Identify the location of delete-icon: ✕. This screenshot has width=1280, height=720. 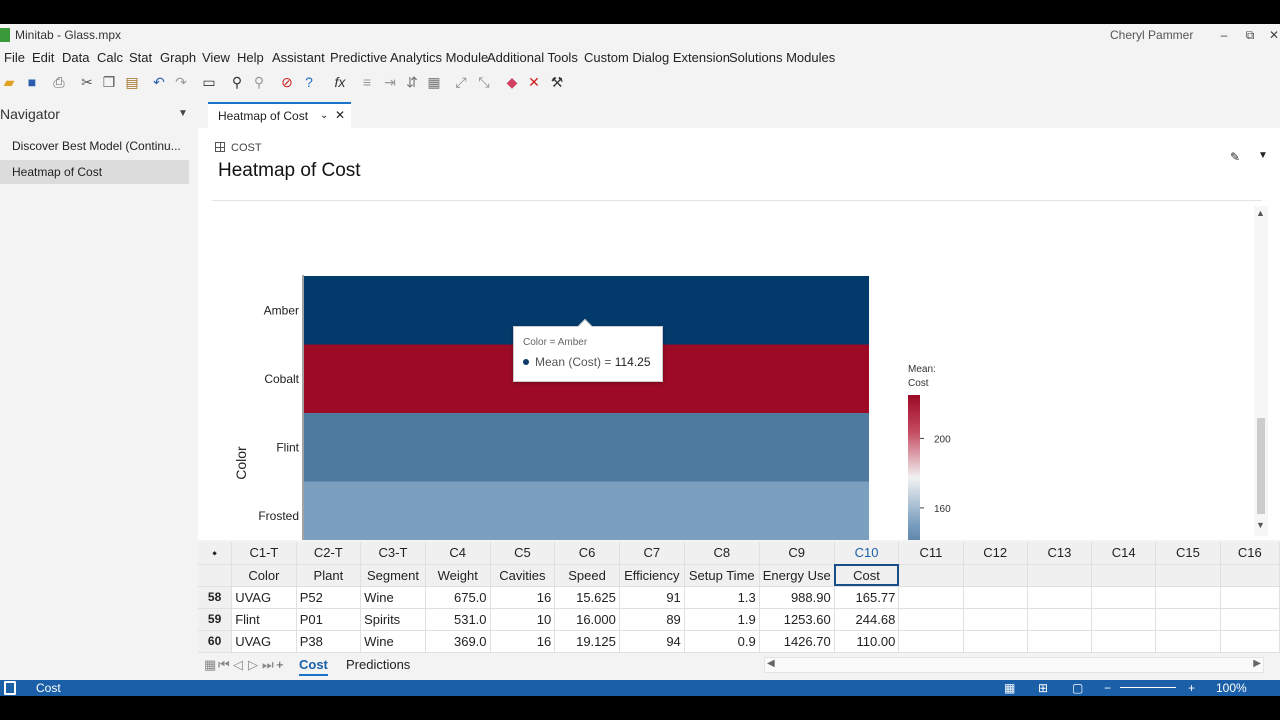
(534, 82).